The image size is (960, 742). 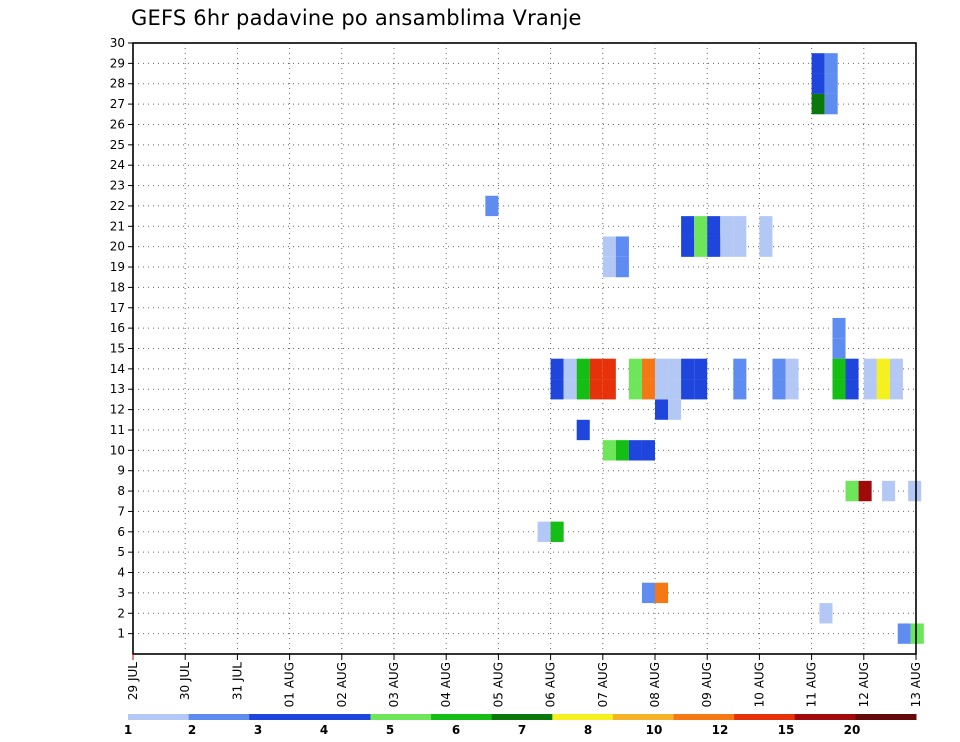 I want to click on legend-label: 15, so click(x=786, y=730).